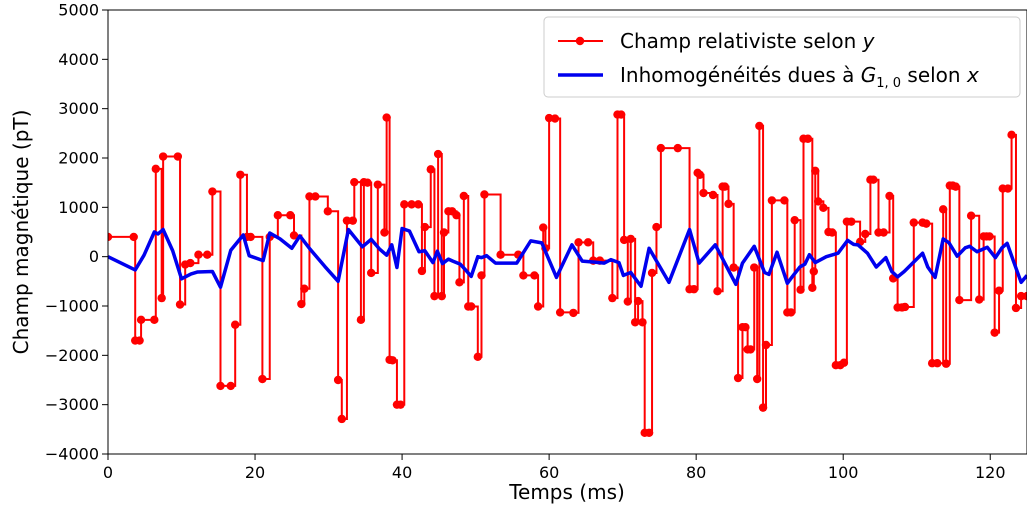 The image size is (1027, 510). What do you see at coordinates (696, 472) in the screenshot?
I see `x-tick-label: 80` at bounding box center [696, 472].